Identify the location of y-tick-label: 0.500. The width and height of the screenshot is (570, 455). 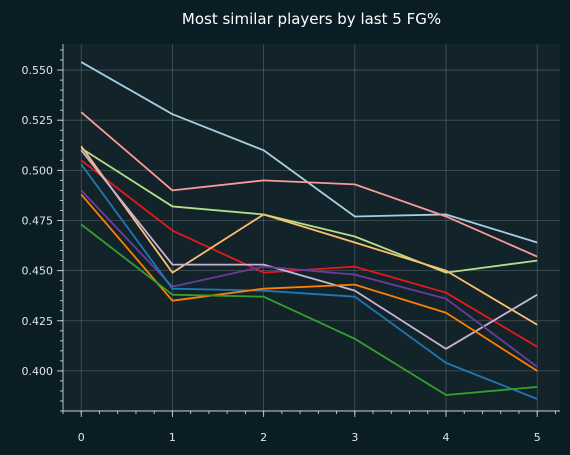
(38, 170).